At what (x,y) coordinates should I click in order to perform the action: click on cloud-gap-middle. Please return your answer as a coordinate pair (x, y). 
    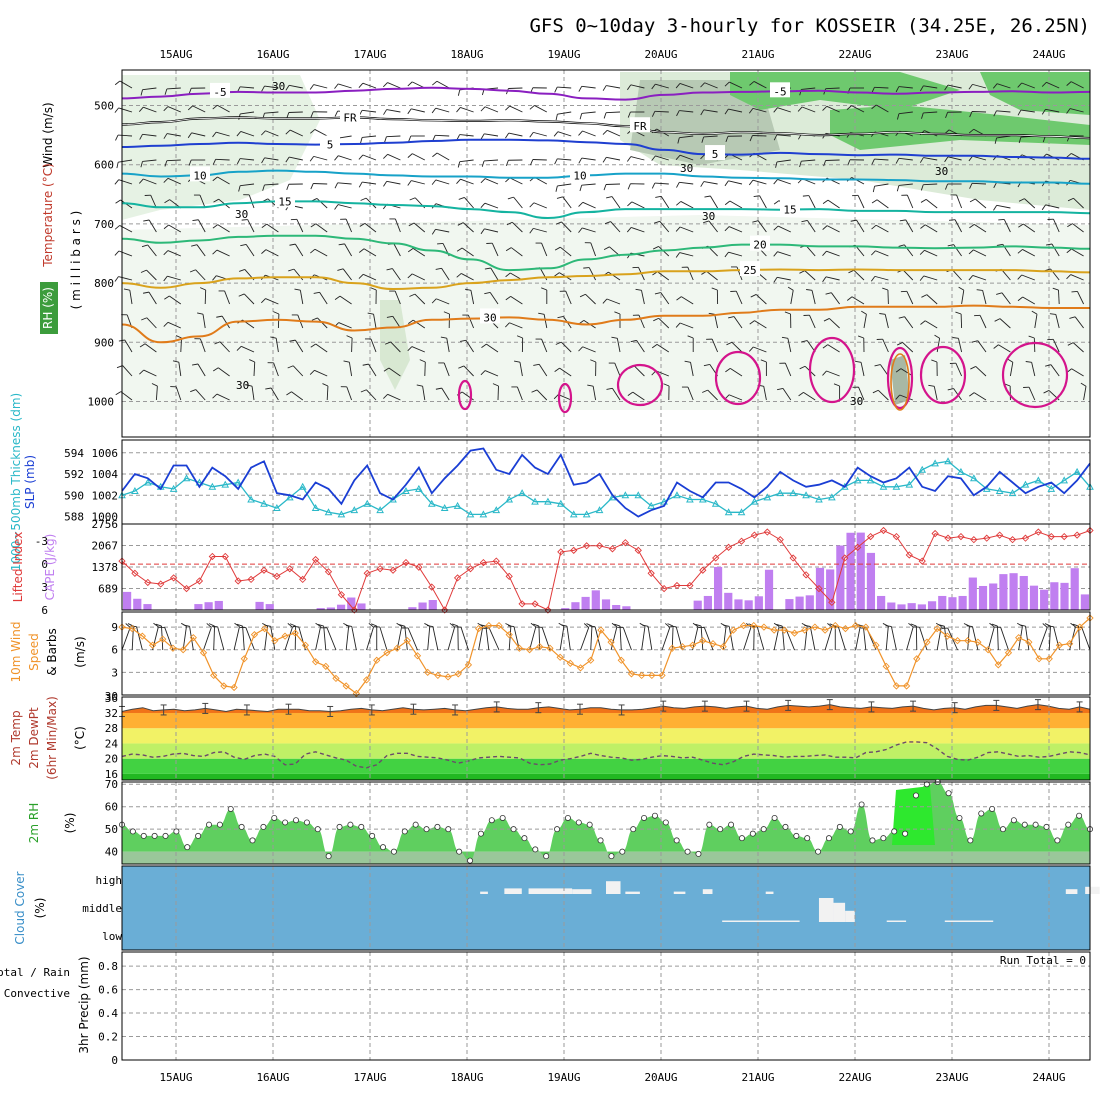
    Looking at the image, I should click on (732, 921).